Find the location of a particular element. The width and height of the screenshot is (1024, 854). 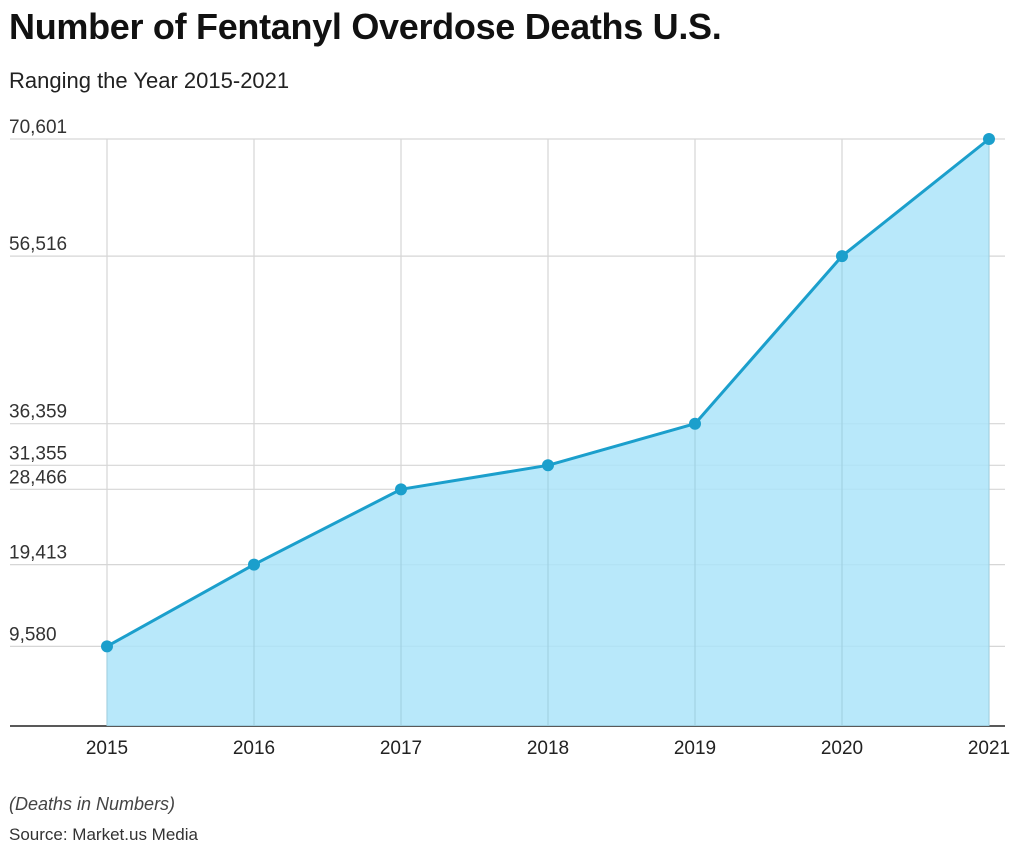

unit-note: (Deaths in Numbers) is located at coordinates (92, 804).